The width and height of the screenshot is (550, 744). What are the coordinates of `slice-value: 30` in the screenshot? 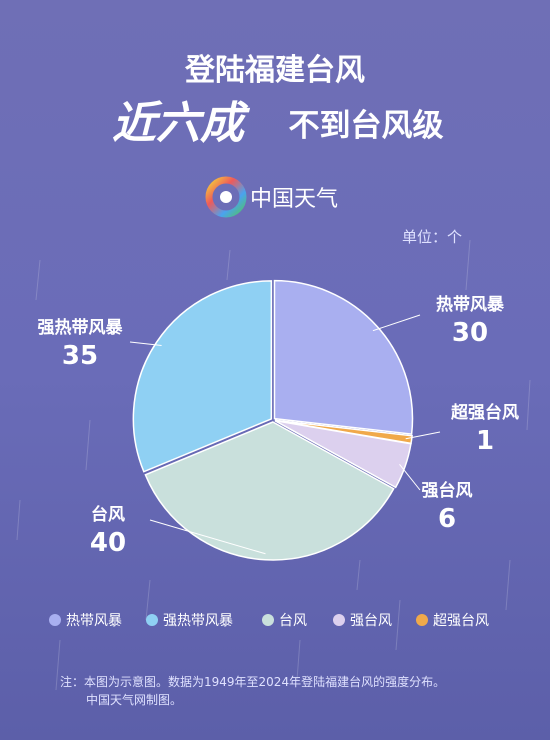 It's located at (470, 333).